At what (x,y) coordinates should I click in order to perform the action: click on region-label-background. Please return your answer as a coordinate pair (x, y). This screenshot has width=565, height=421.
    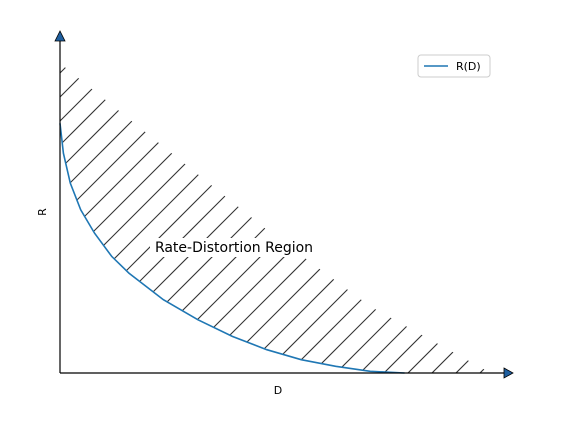
    Looking at the image, I should click on (234, 247).